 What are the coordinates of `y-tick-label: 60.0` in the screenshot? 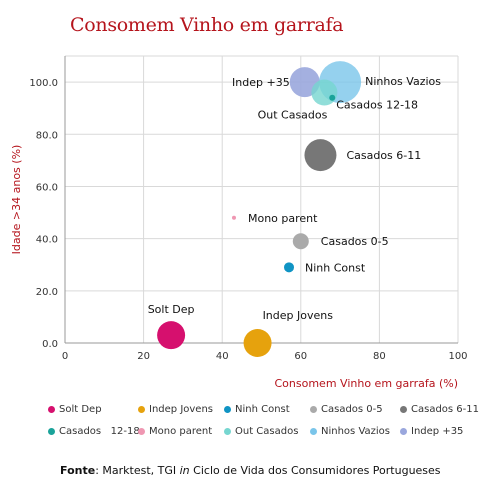 It's located at (47, 187).